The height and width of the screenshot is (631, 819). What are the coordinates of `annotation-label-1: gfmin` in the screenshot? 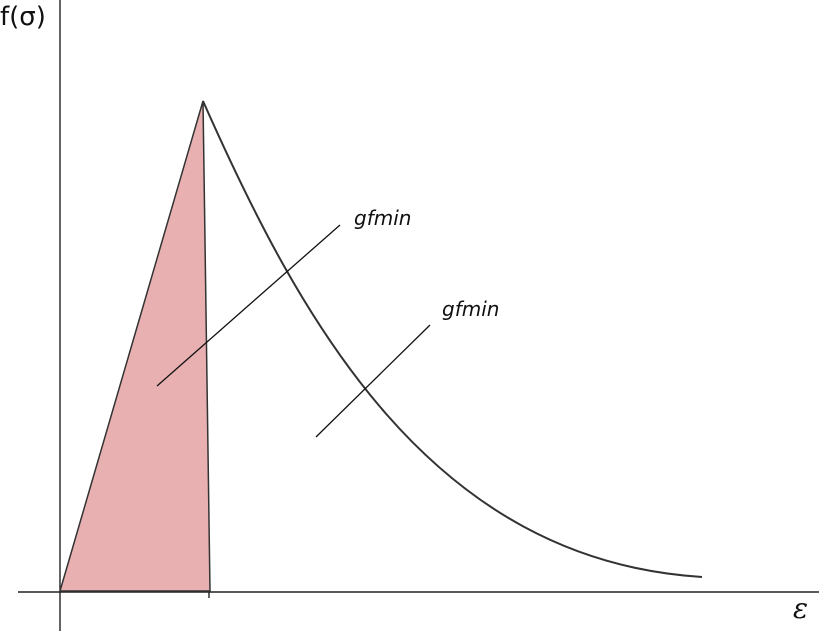 It's located at (383, 218).